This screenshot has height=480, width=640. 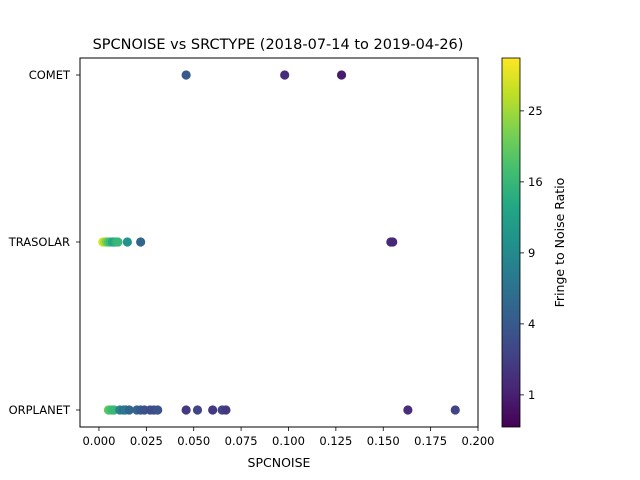 I want to click on colorbar-tick-label: 1, so click(x=531, y=395).